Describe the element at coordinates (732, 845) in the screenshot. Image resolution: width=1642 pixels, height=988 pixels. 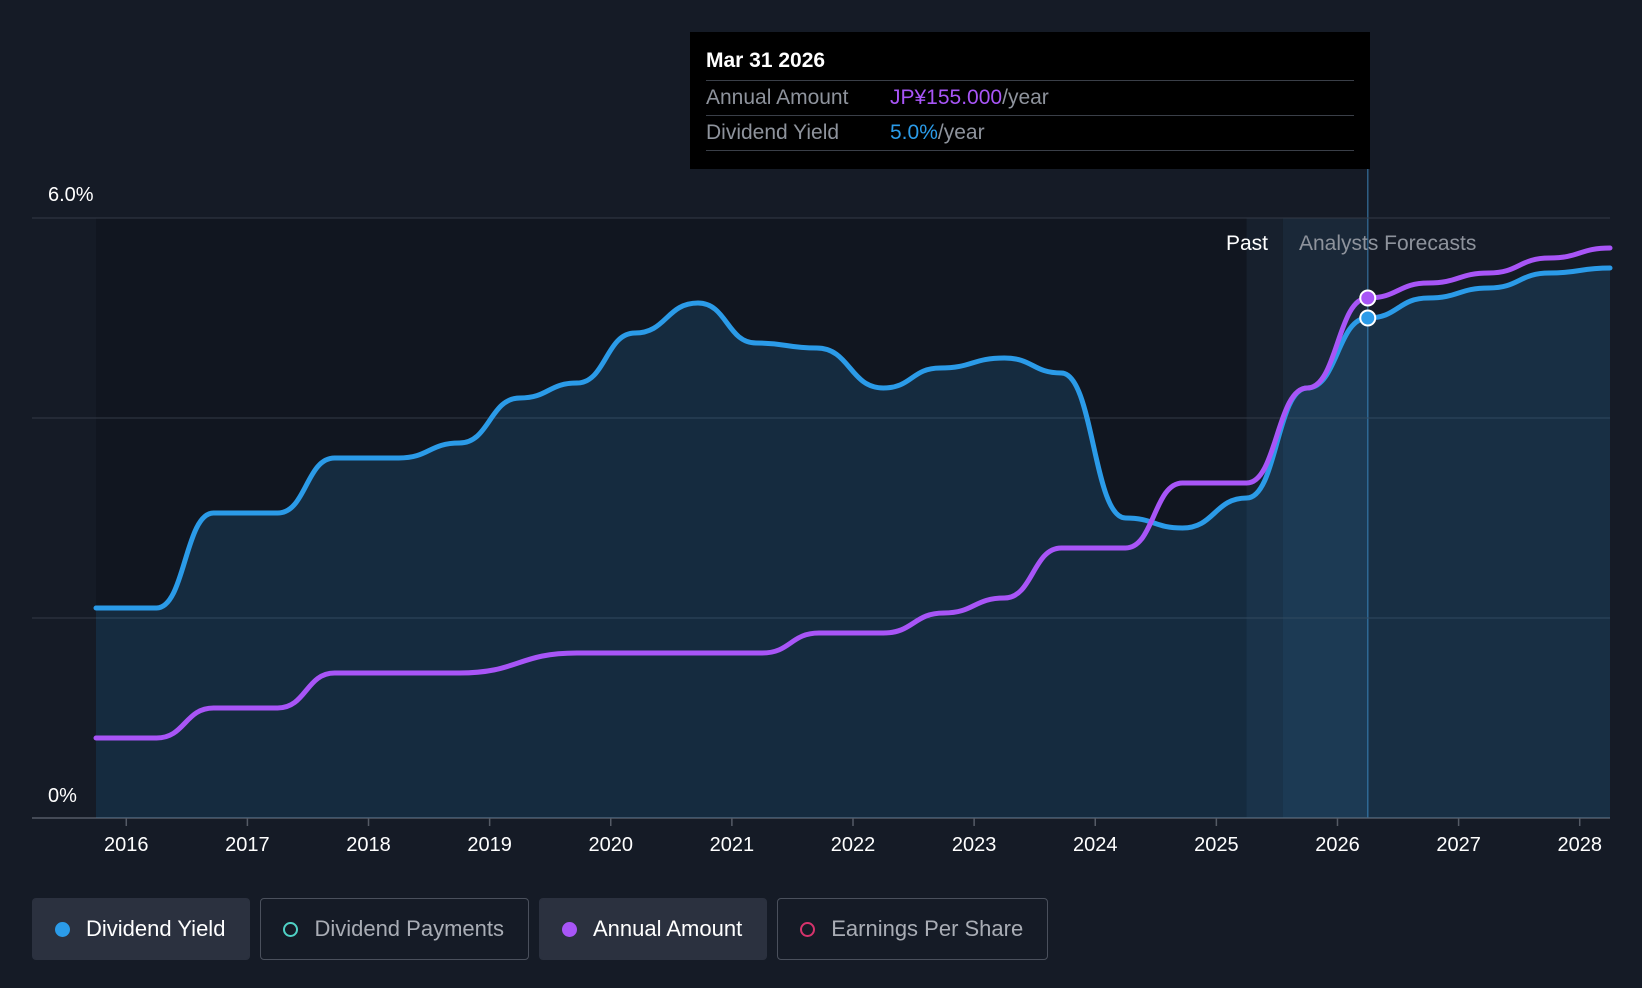
I see `x-tick-label: 2021` at that location.